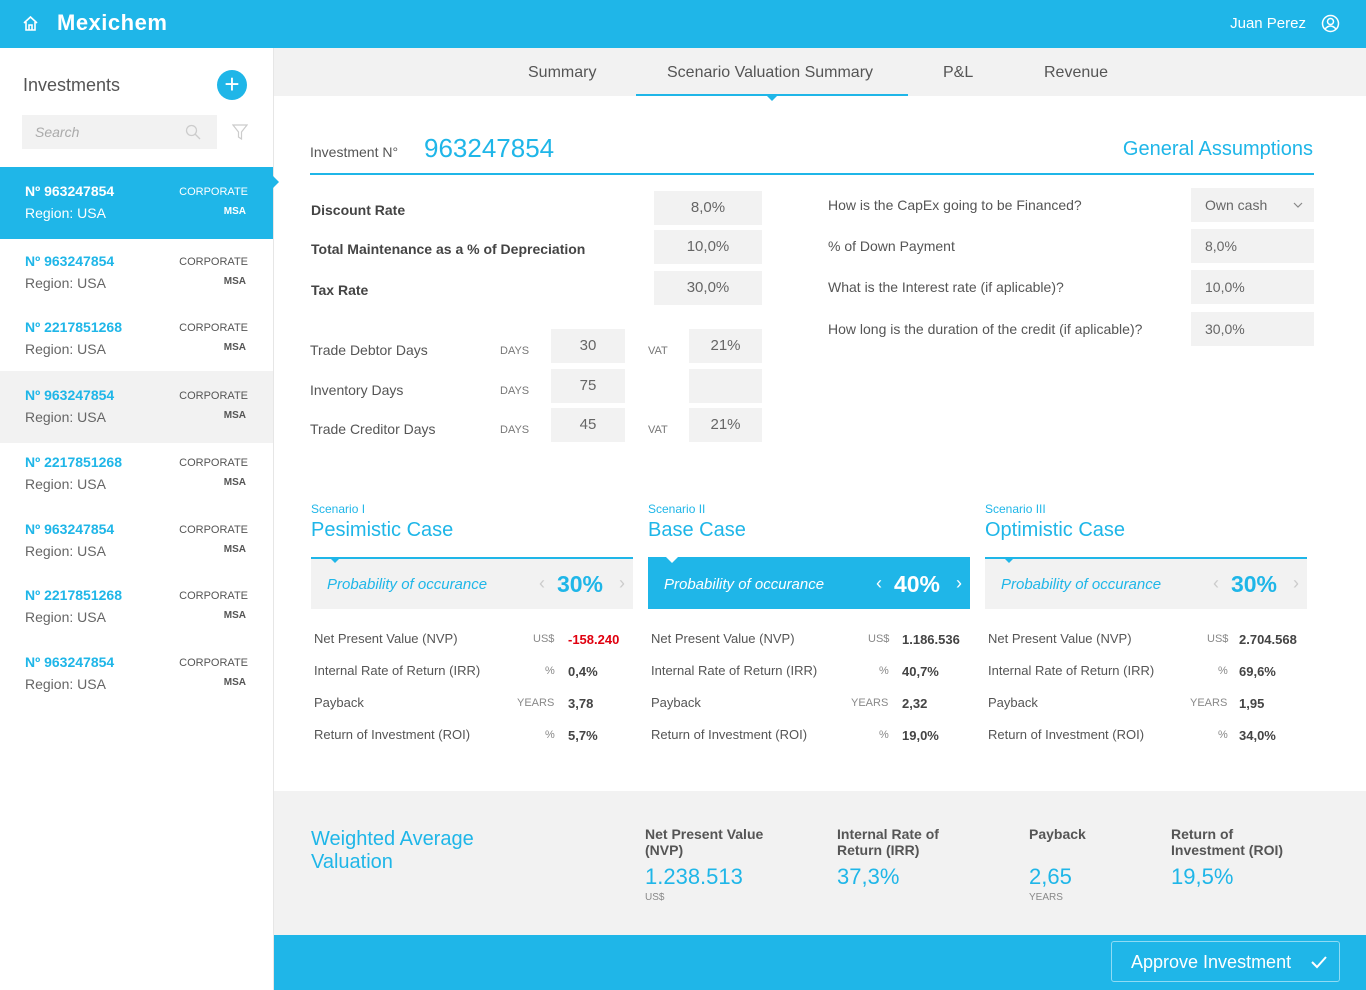 Image resolution: width=1366 pixels, height=990 pixels. Describe the element at coordinates (1252, 287) in the screenshot. I see `financing-input: 10,0%` at that location.